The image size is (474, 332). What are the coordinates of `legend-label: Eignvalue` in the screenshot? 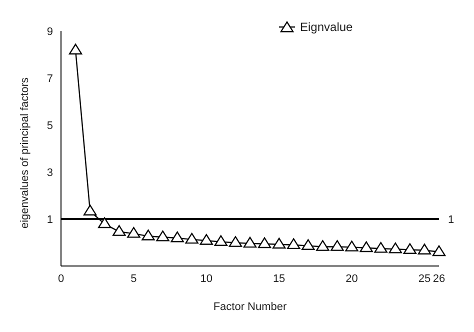 It's located at (326, 27).